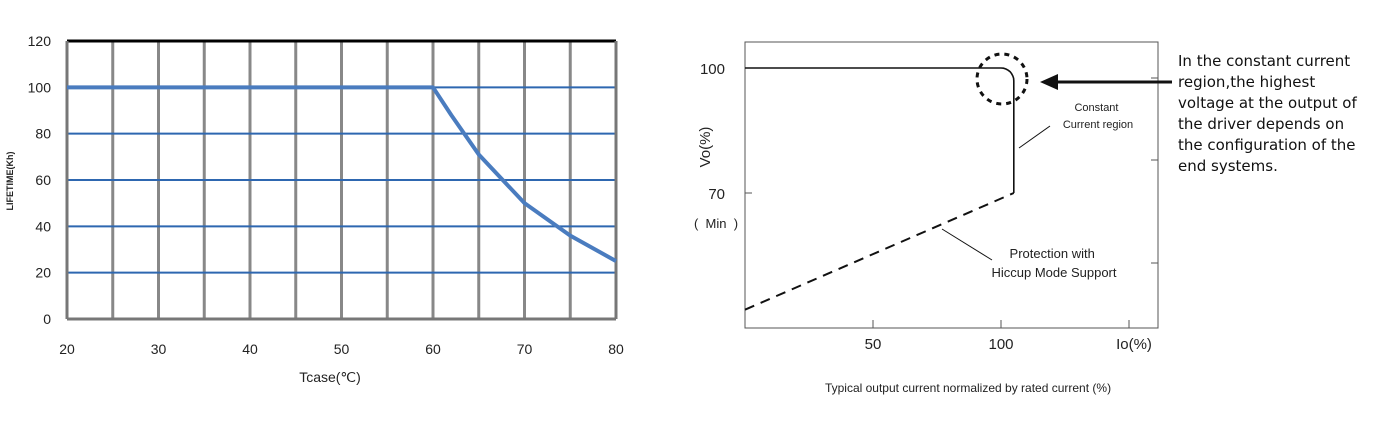 The height and width of the screenshot is (445, 1400). Describe the element at coordinates (1264, 61) in the screenshot. I see `note-line: In the constant current` at that location.